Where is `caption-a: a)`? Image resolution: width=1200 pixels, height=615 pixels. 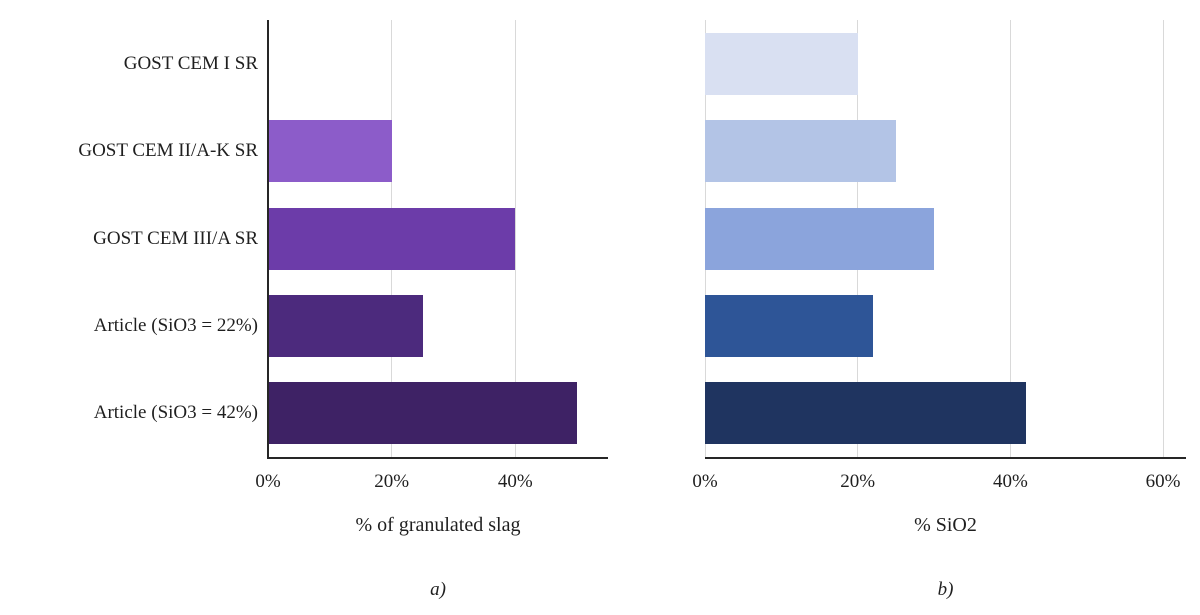
caption-a: a) is located at coordinates (438, 589).